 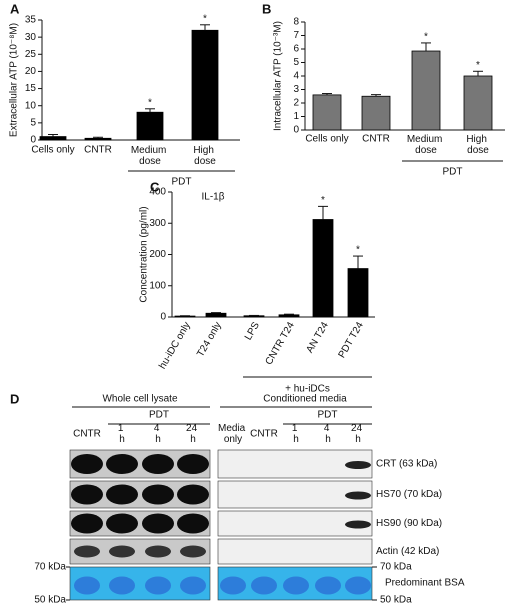 What do you see at coordinates (213, 197) in the screenshot?
I see `chart-title: IL-1β` at bounding box center [213, 197].